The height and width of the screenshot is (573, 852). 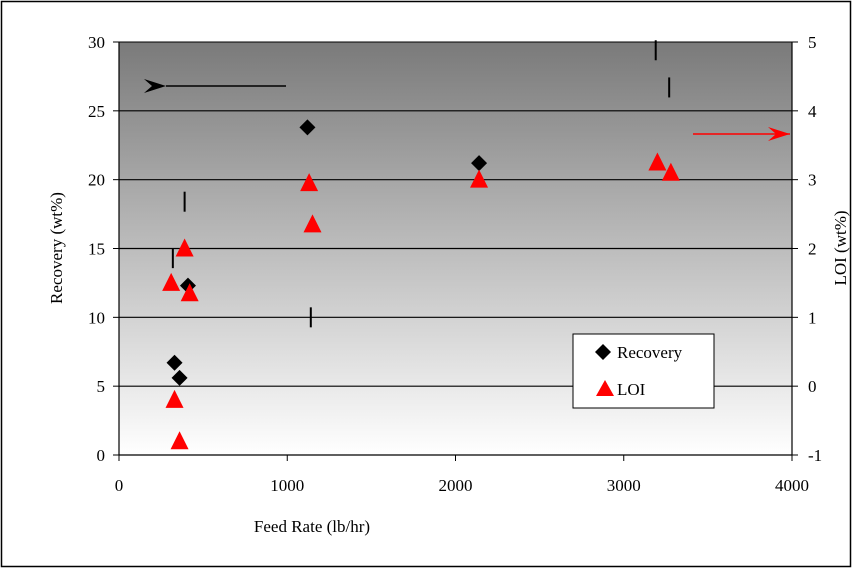 I want to click on x-axis-label: Feed Rate (lb/hr), so click(x=312, y=526).